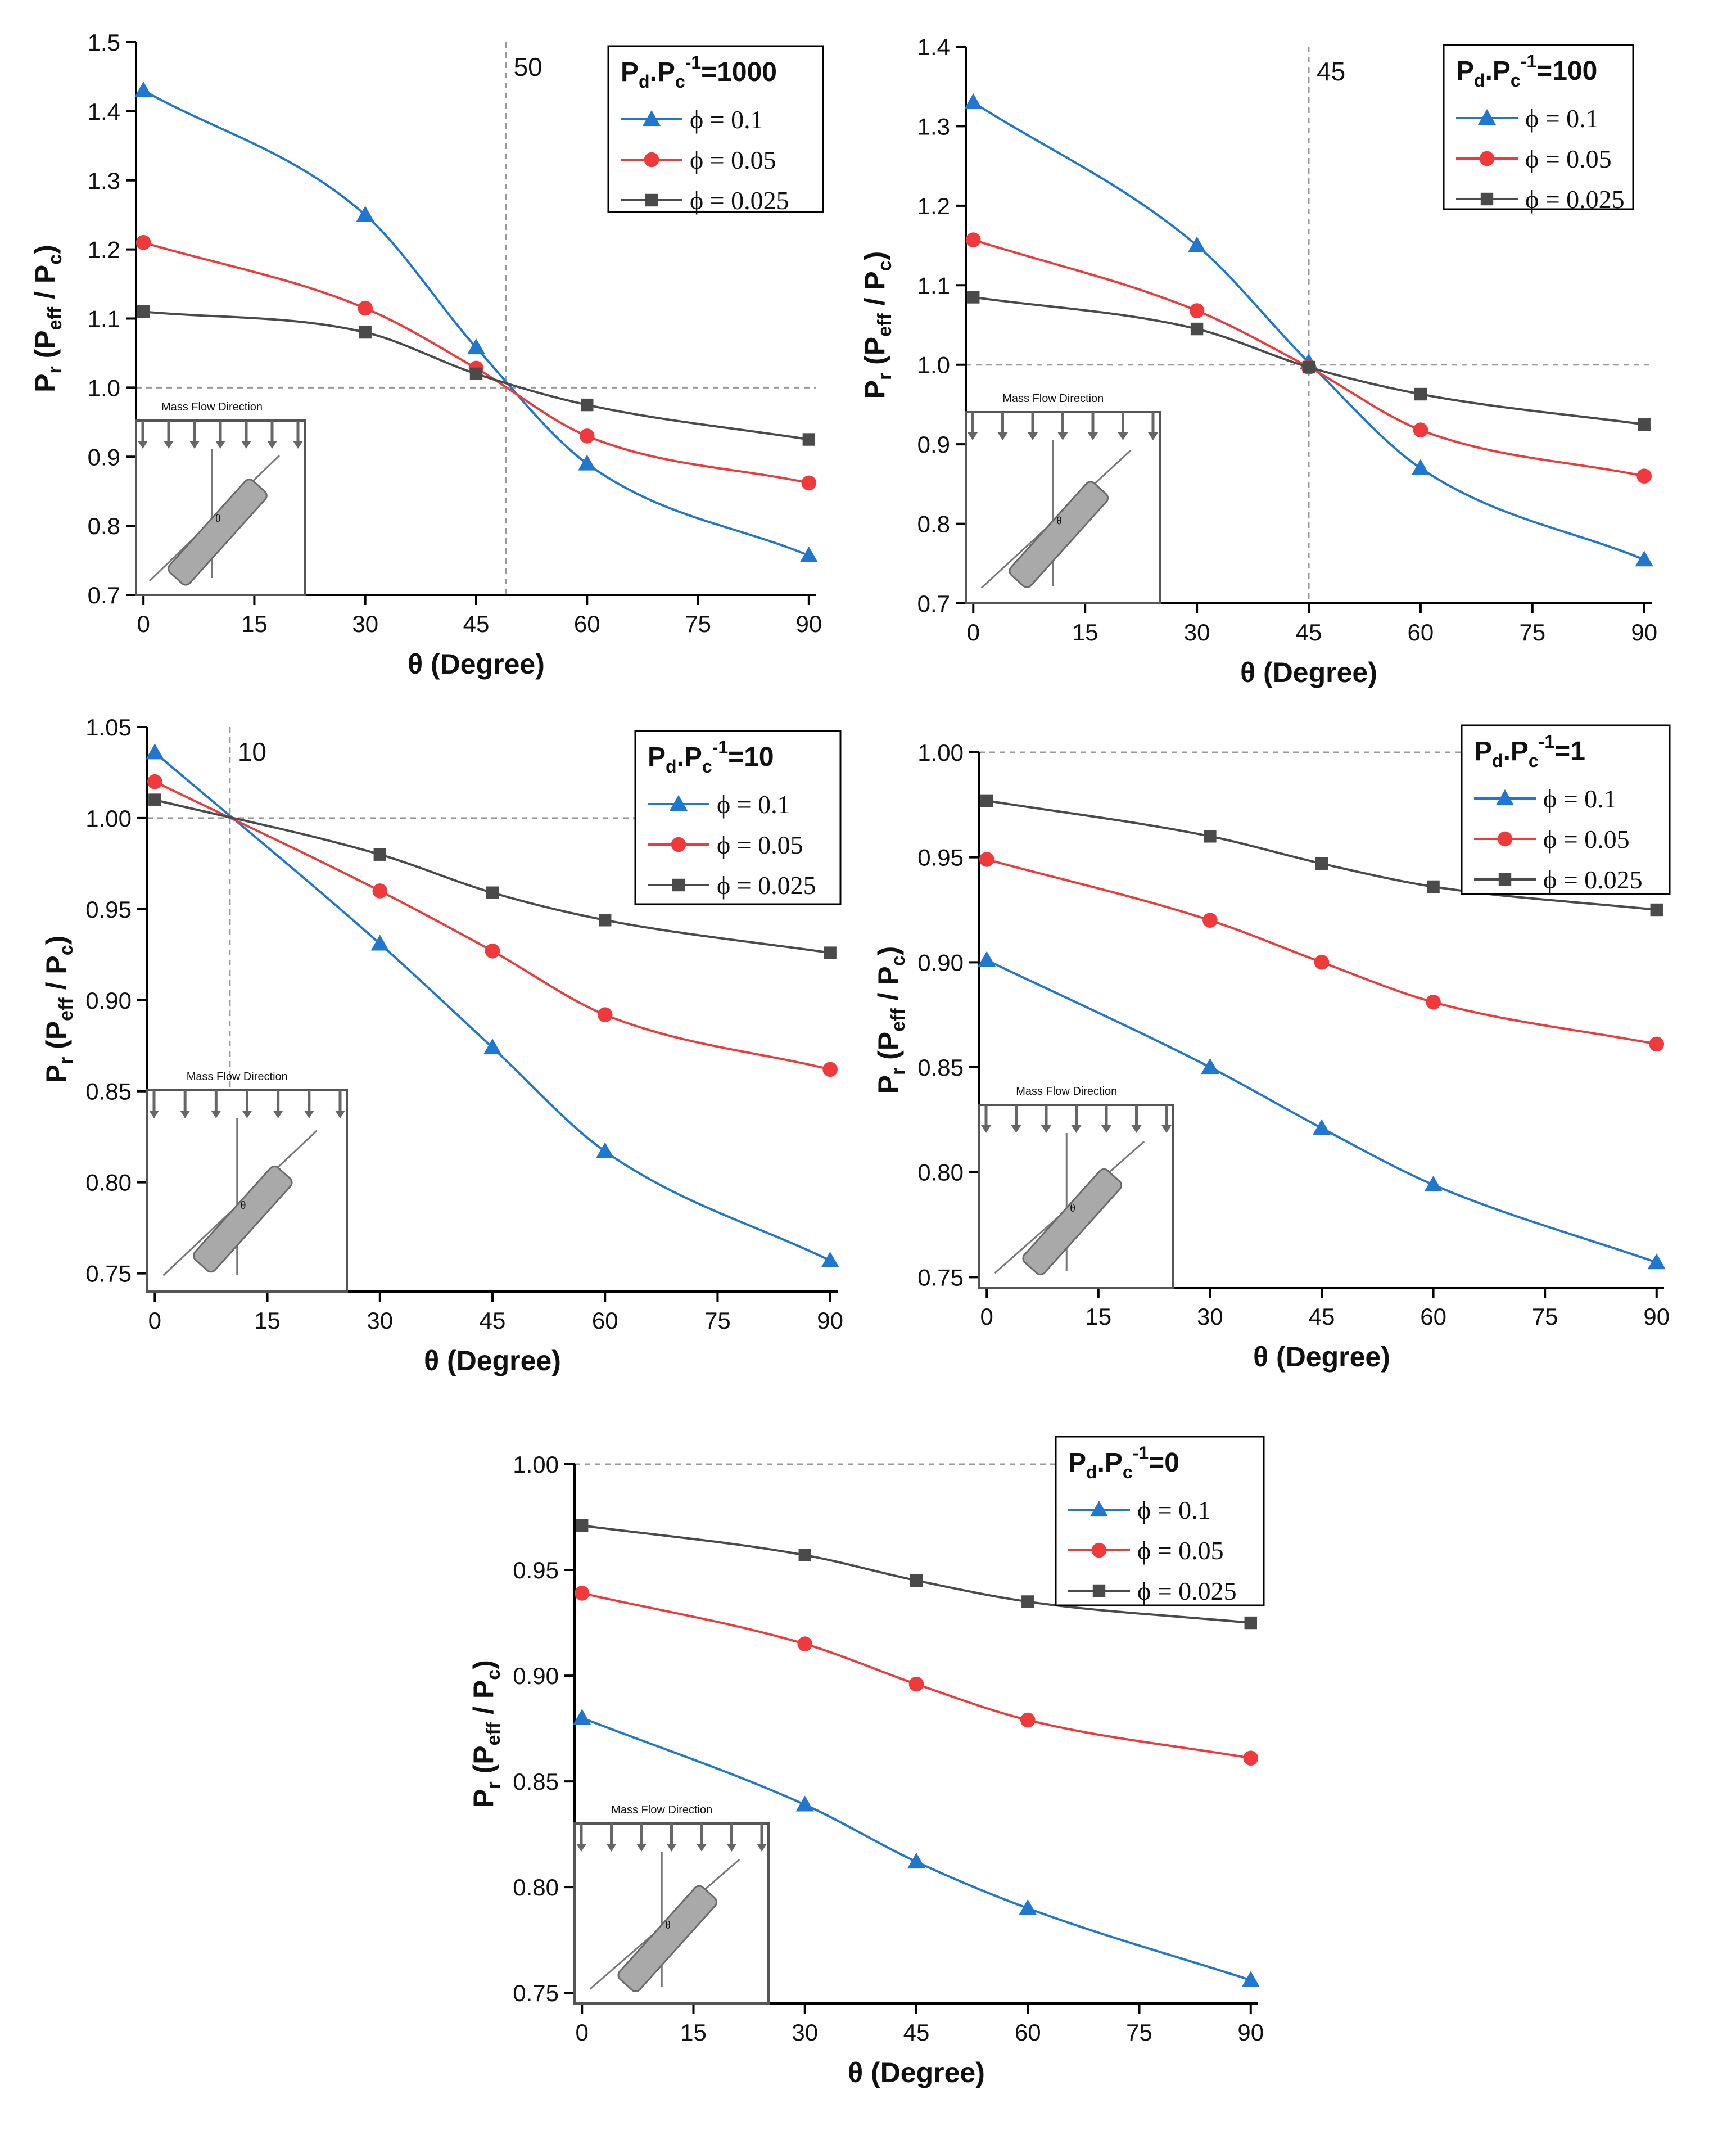 The height and width of the screenshot is (2135, 1736). I want to click on y-tick-label: 0.80, so click(536, 1887).